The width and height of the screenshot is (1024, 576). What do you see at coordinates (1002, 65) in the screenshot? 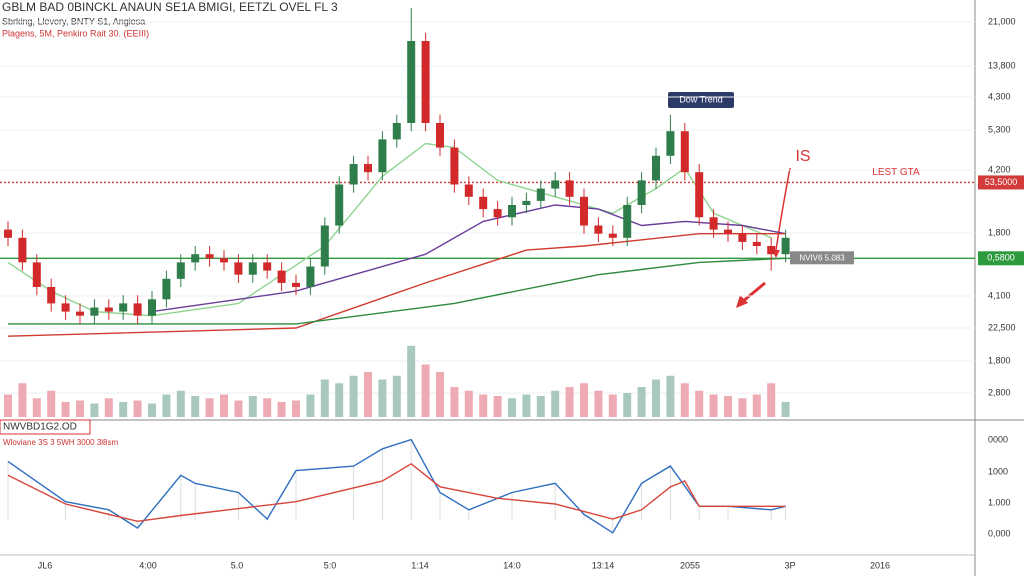
I see `y-tick-label: 13,800` at bounding box center [1002, 65].